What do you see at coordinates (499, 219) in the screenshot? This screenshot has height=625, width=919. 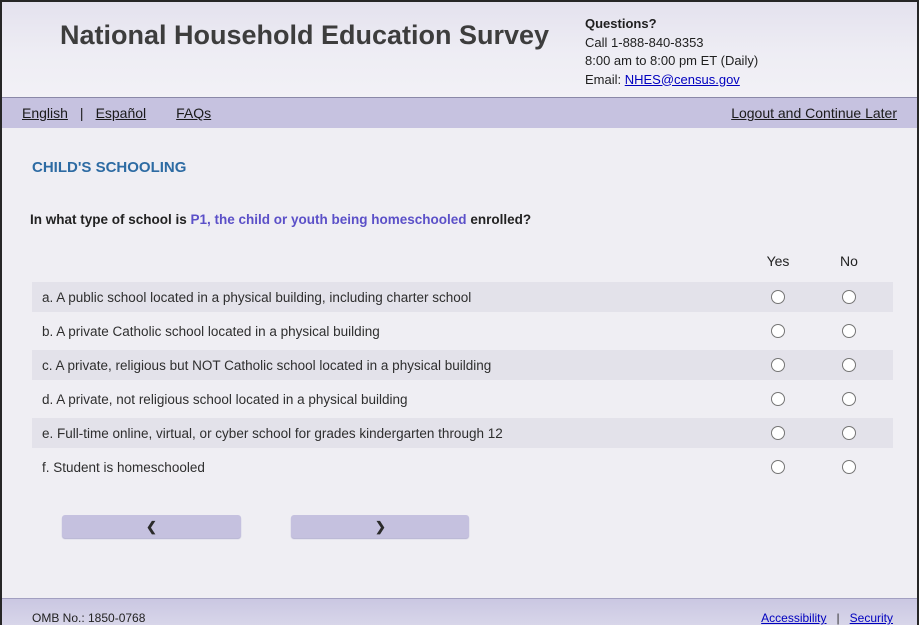 I see `question-suffix: enrolled?` at bounding box center [499, 219].